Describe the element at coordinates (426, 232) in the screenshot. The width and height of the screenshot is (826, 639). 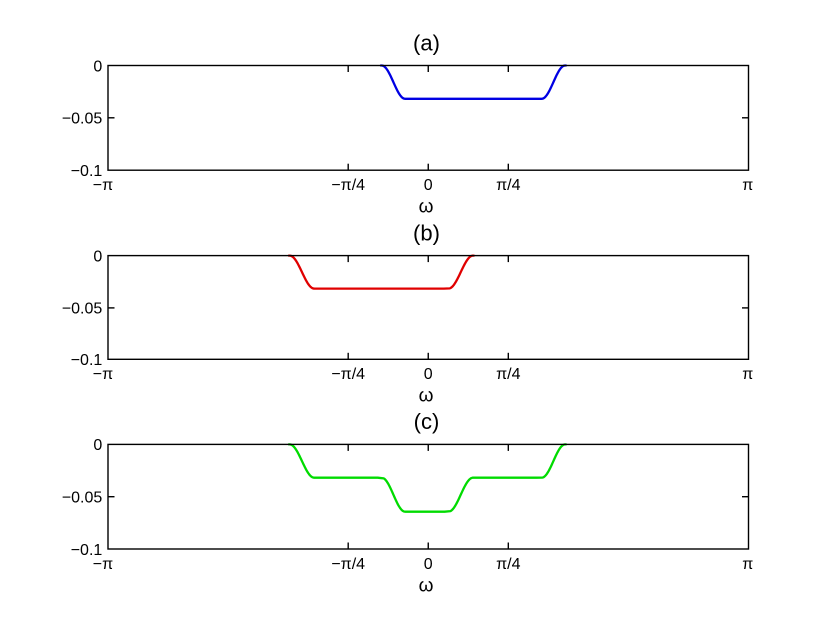
I see `svg-text: (b)` at that location.